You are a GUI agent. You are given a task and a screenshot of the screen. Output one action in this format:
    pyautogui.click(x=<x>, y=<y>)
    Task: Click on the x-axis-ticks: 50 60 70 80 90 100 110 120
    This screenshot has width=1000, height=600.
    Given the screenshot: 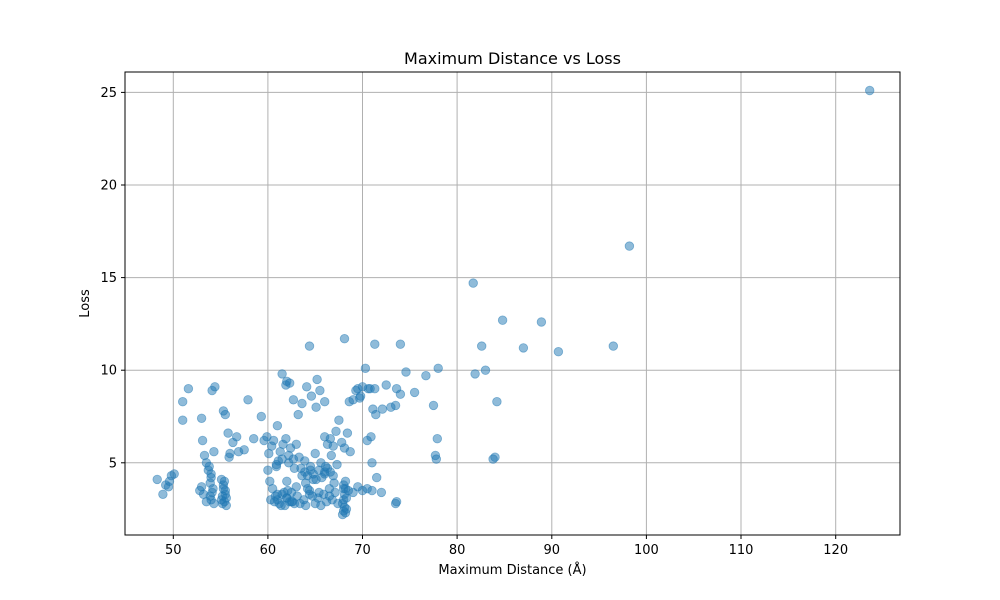 What is the action you would take?
    pyautogui.click(x=506, y=546)
    